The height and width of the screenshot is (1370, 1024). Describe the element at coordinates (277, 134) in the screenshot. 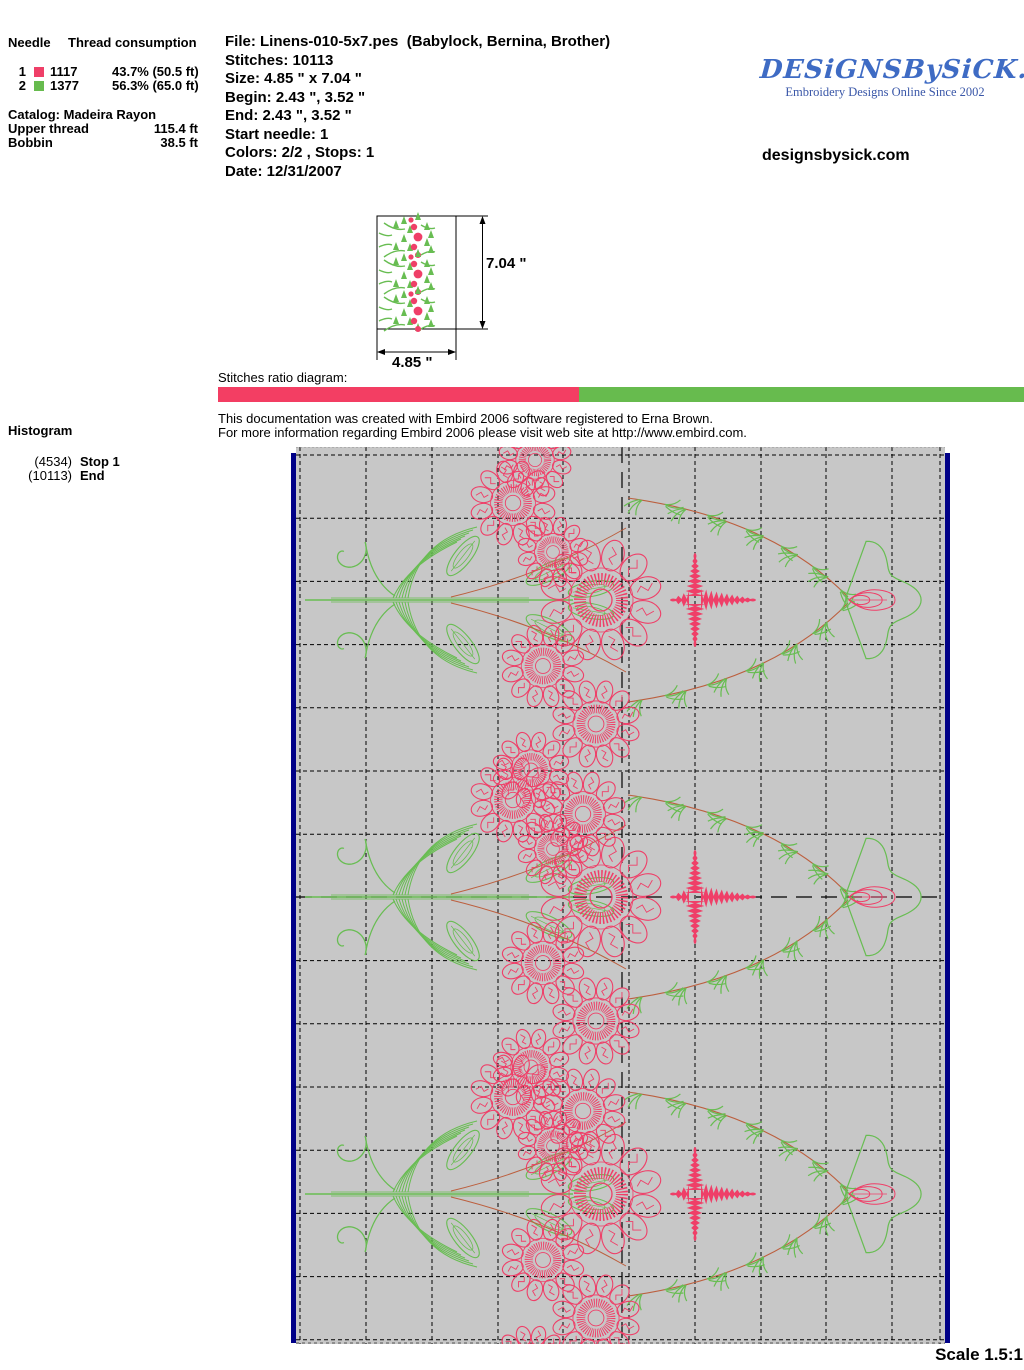

I see `start-needle-line: Start needle: 1` at that location.